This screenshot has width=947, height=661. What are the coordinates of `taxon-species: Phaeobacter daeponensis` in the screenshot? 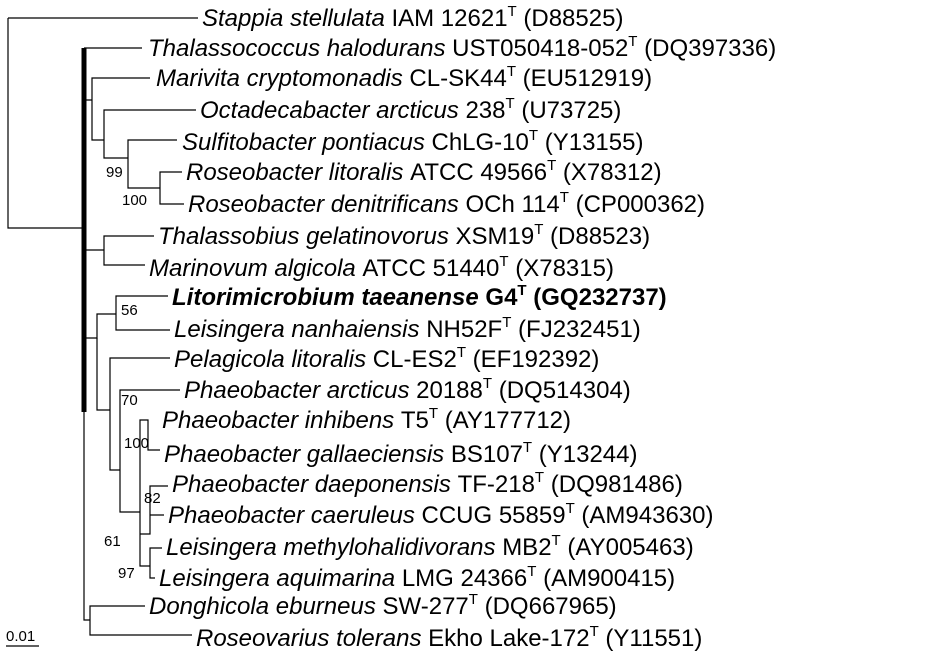 It's located at (315, 484).